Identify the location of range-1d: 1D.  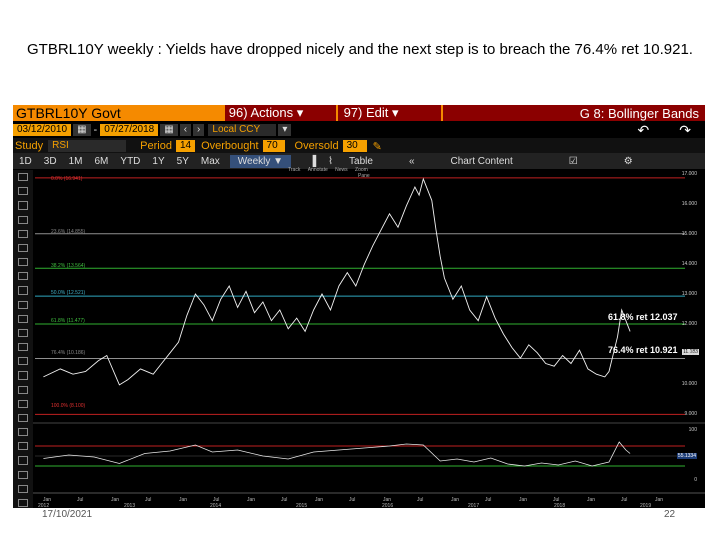
(25, 161).